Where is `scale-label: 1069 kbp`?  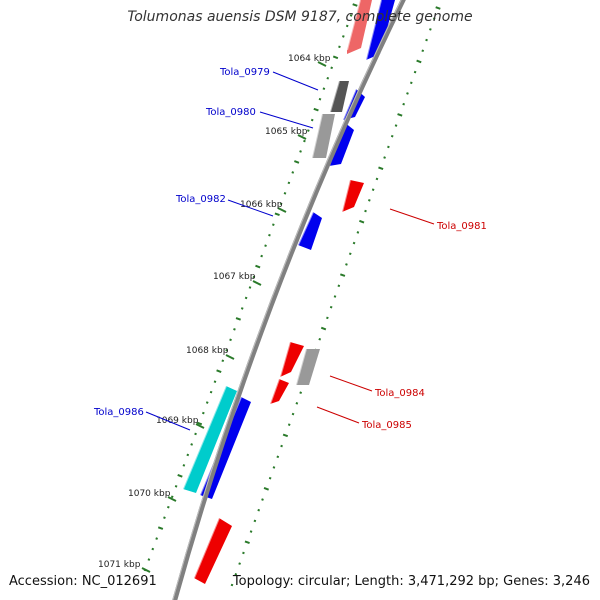
scale-label: 1069 kbp is located at coordinates (177, 421).